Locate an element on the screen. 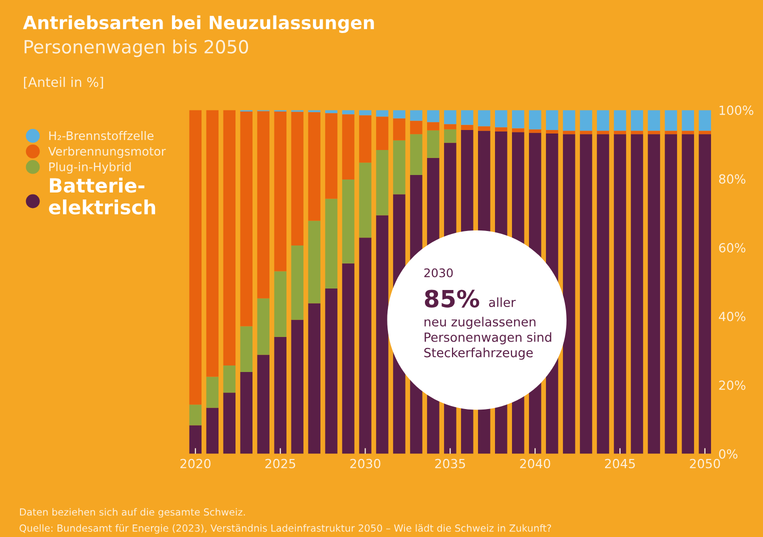 This screenshot has height=537, width=763. x-tick-label: 2050 is located at coordinates (705, 463).